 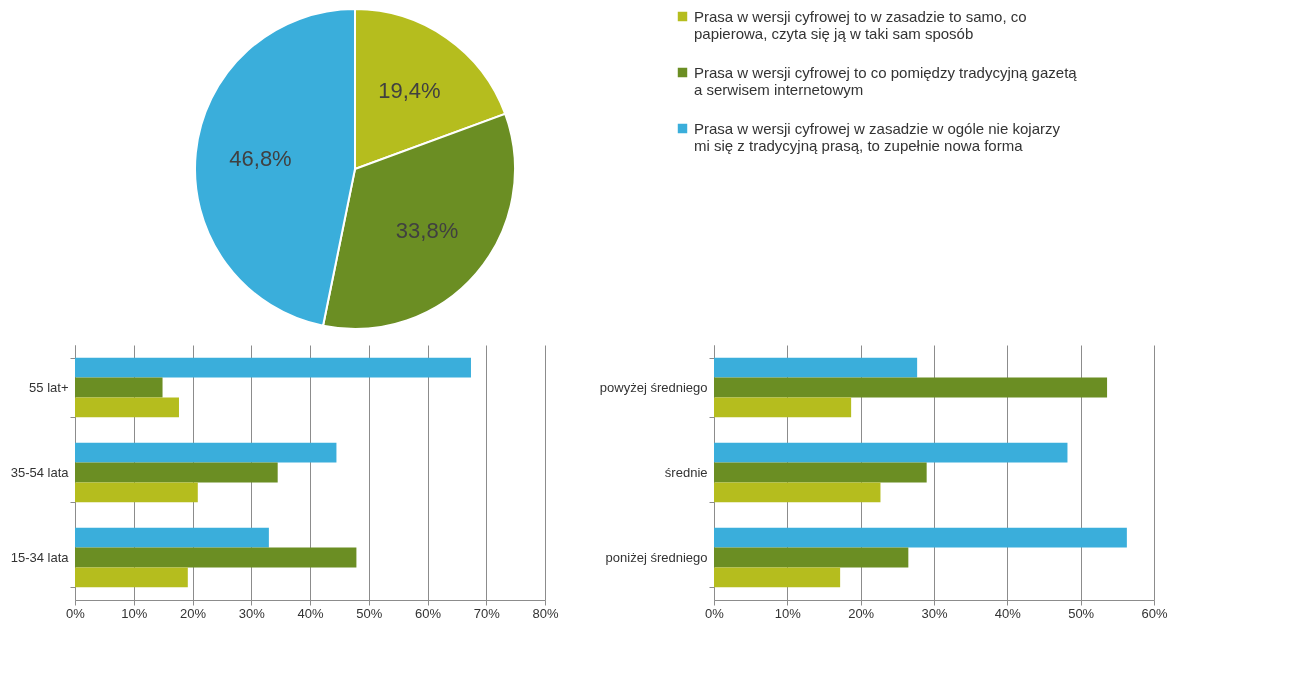 I want to click on legend-label: Prasa w wersji cyfrowej to co pomiędzy tradycyjną gazetą a serwisem internetowym, so click(x=886, y=80).